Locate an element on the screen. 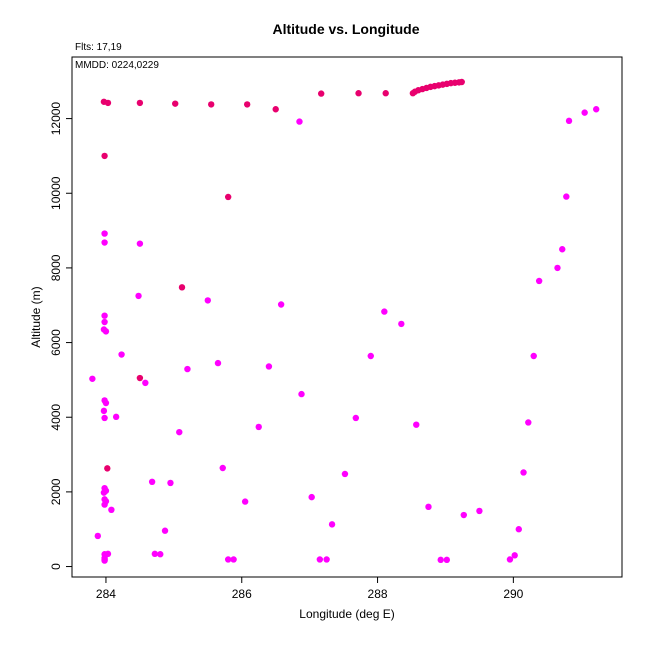  y-tick-label: 8000 is located at coordinates (56, 267).